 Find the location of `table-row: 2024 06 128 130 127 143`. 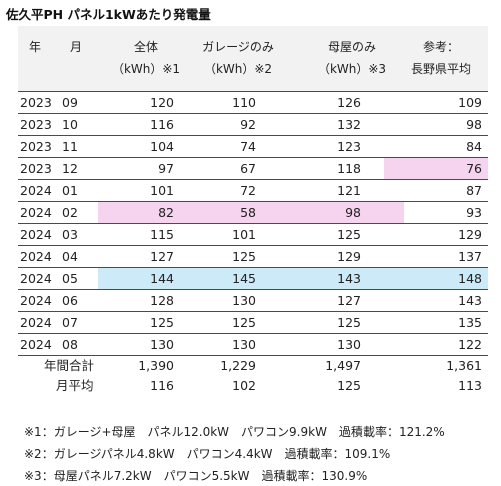

table-row: 2024 06 128 130 127 143 is located at coordinates (253, 301).